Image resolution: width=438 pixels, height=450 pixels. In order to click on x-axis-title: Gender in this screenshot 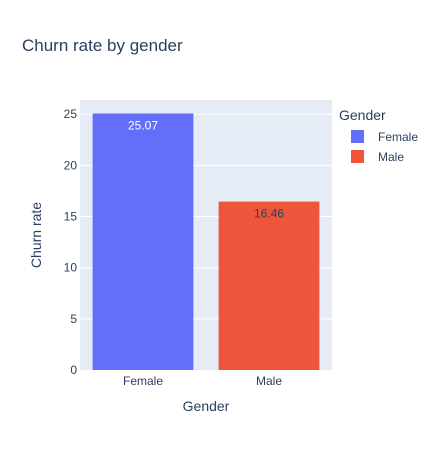, I will do `click(206, 406)`.